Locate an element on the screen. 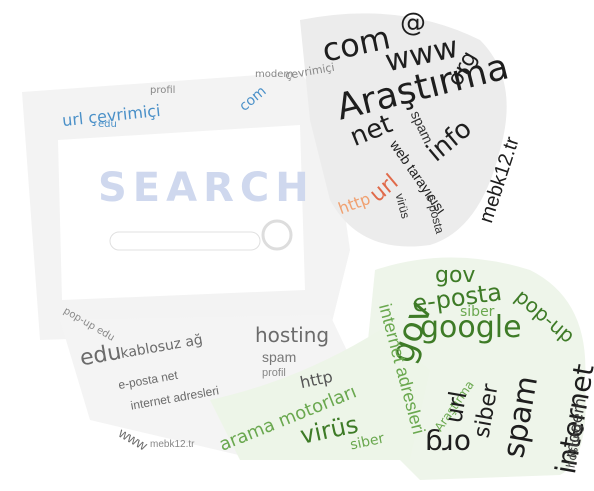 The image size is (594, 491). word-profil: profil is located at coordinates (163, 90).